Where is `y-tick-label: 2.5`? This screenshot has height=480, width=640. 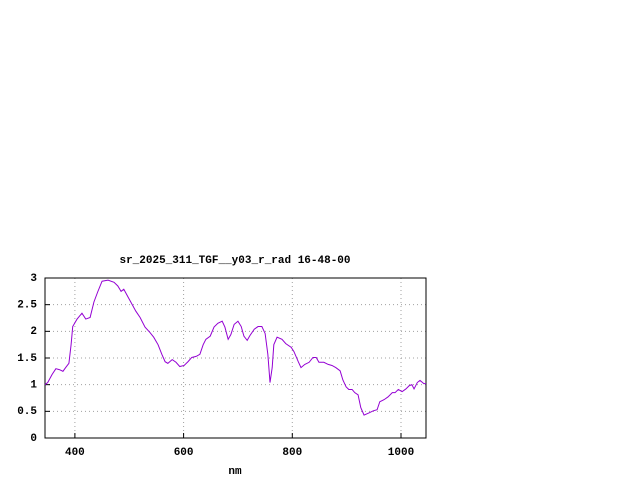
y-tick-label: 2.5 is located at coordinates (27, 306).